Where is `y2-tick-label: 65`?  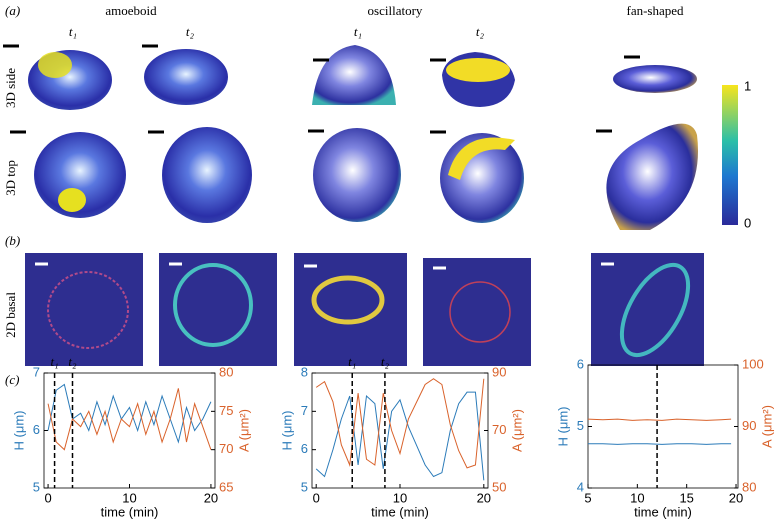
y2-tick-label: 65 is located at coordinates (226, 486).